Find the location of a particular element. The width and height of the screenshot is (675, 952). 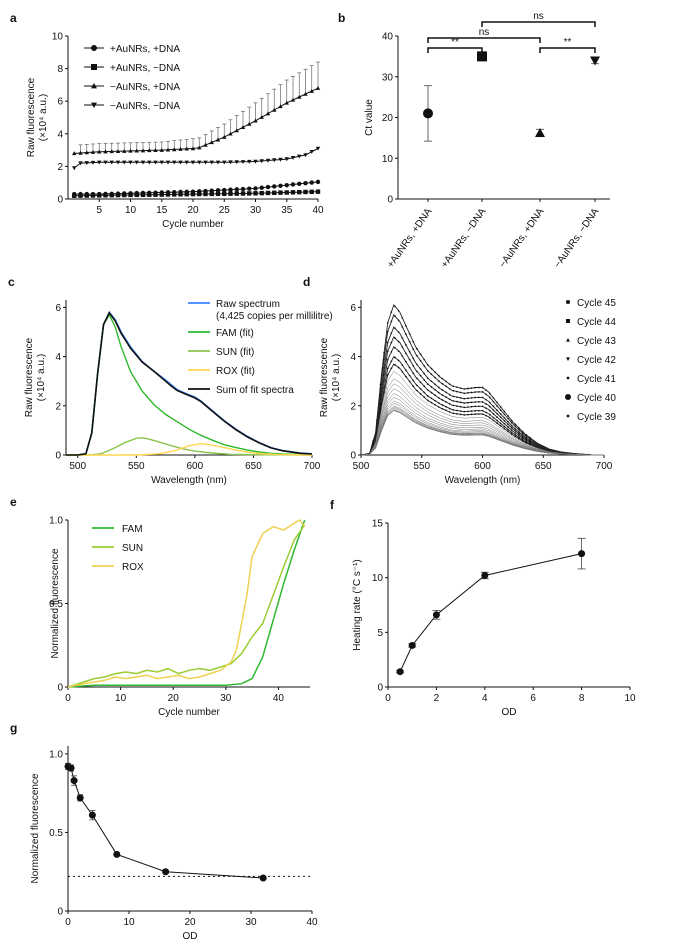

x-tick-label: 40 is located at coordinates (279, 698).